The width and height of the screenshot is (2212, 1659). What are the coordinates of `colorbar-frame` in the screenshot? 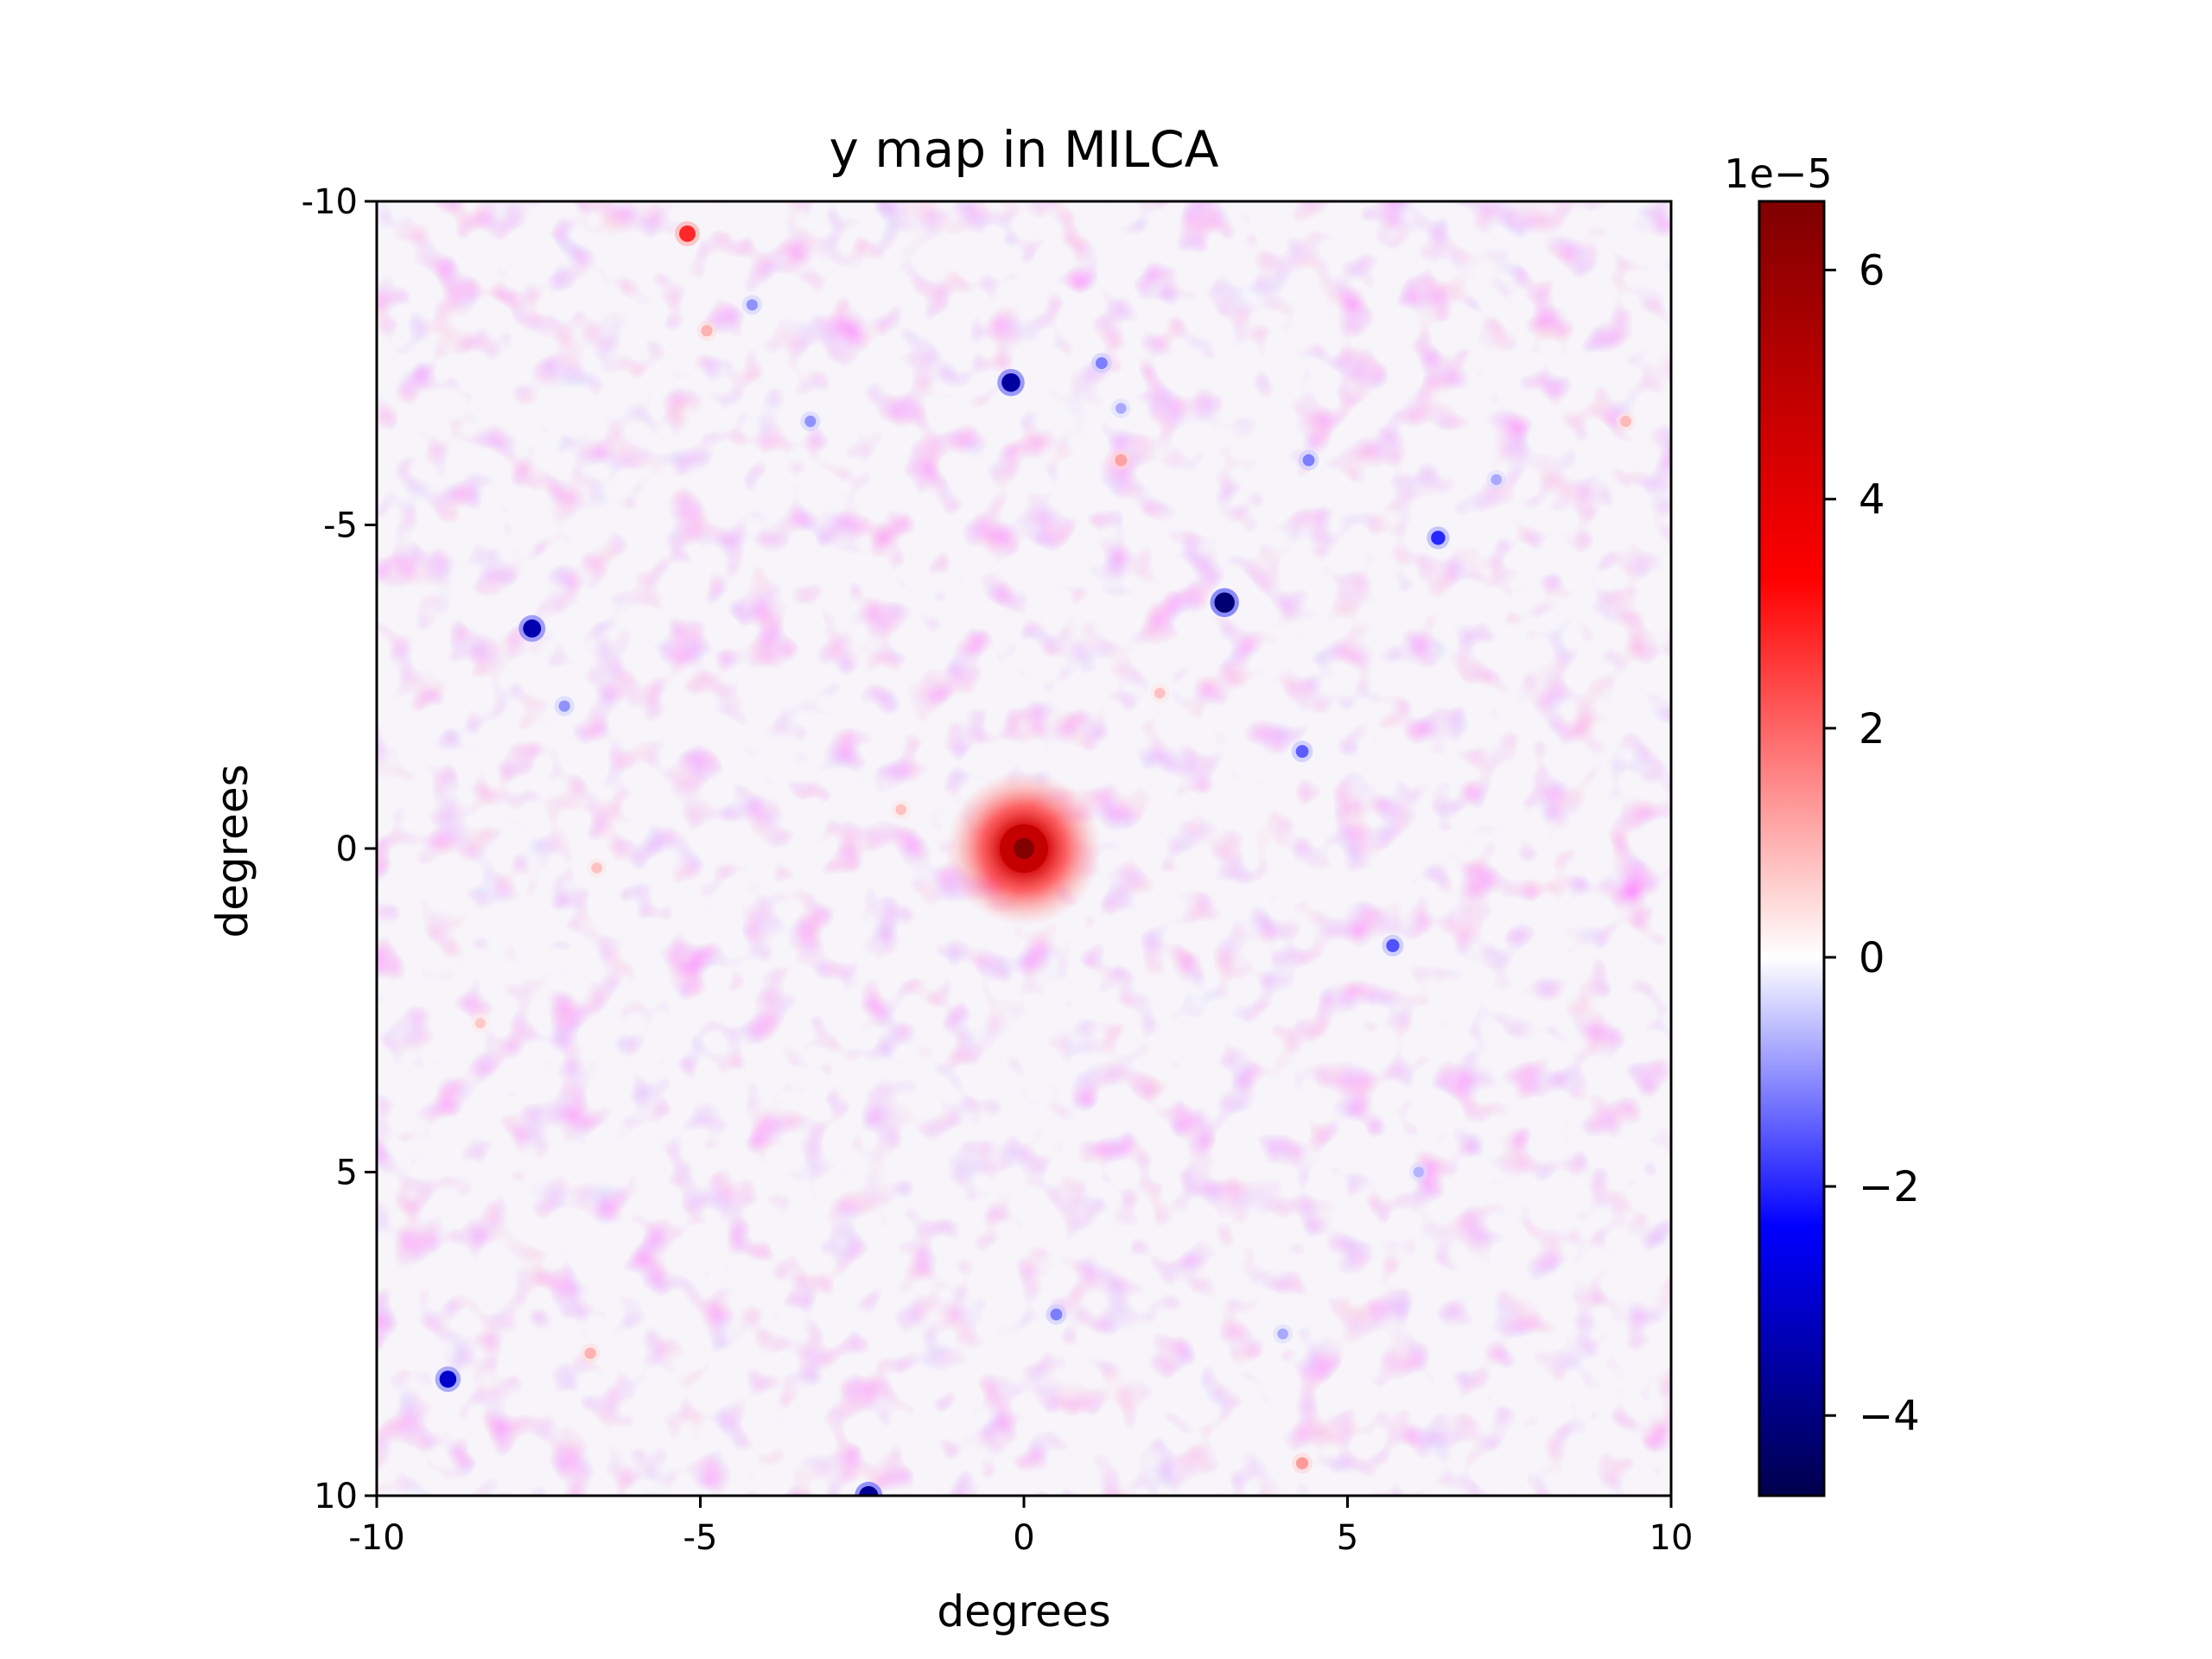 It's located at (1792, 848).